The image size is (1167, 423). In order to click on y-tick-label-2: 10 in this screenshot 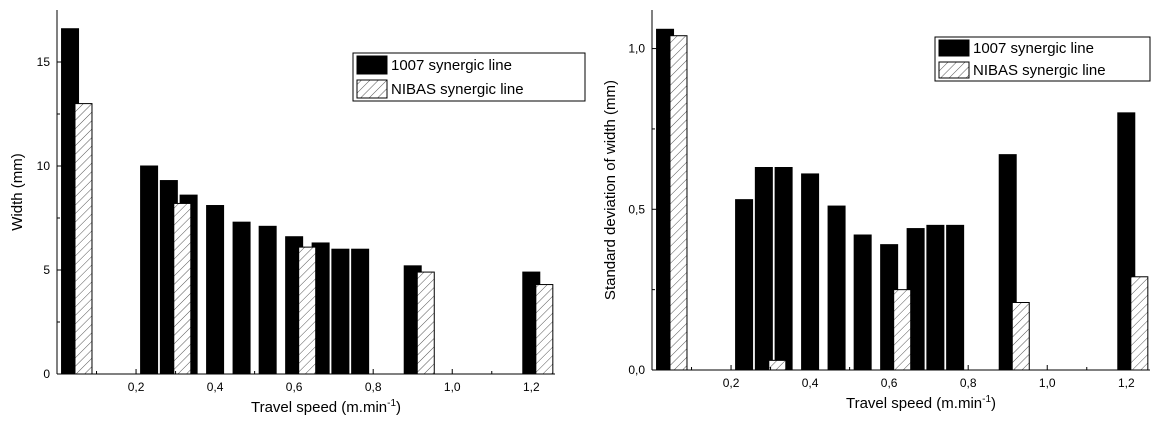, I will do `click(44, 166)`.